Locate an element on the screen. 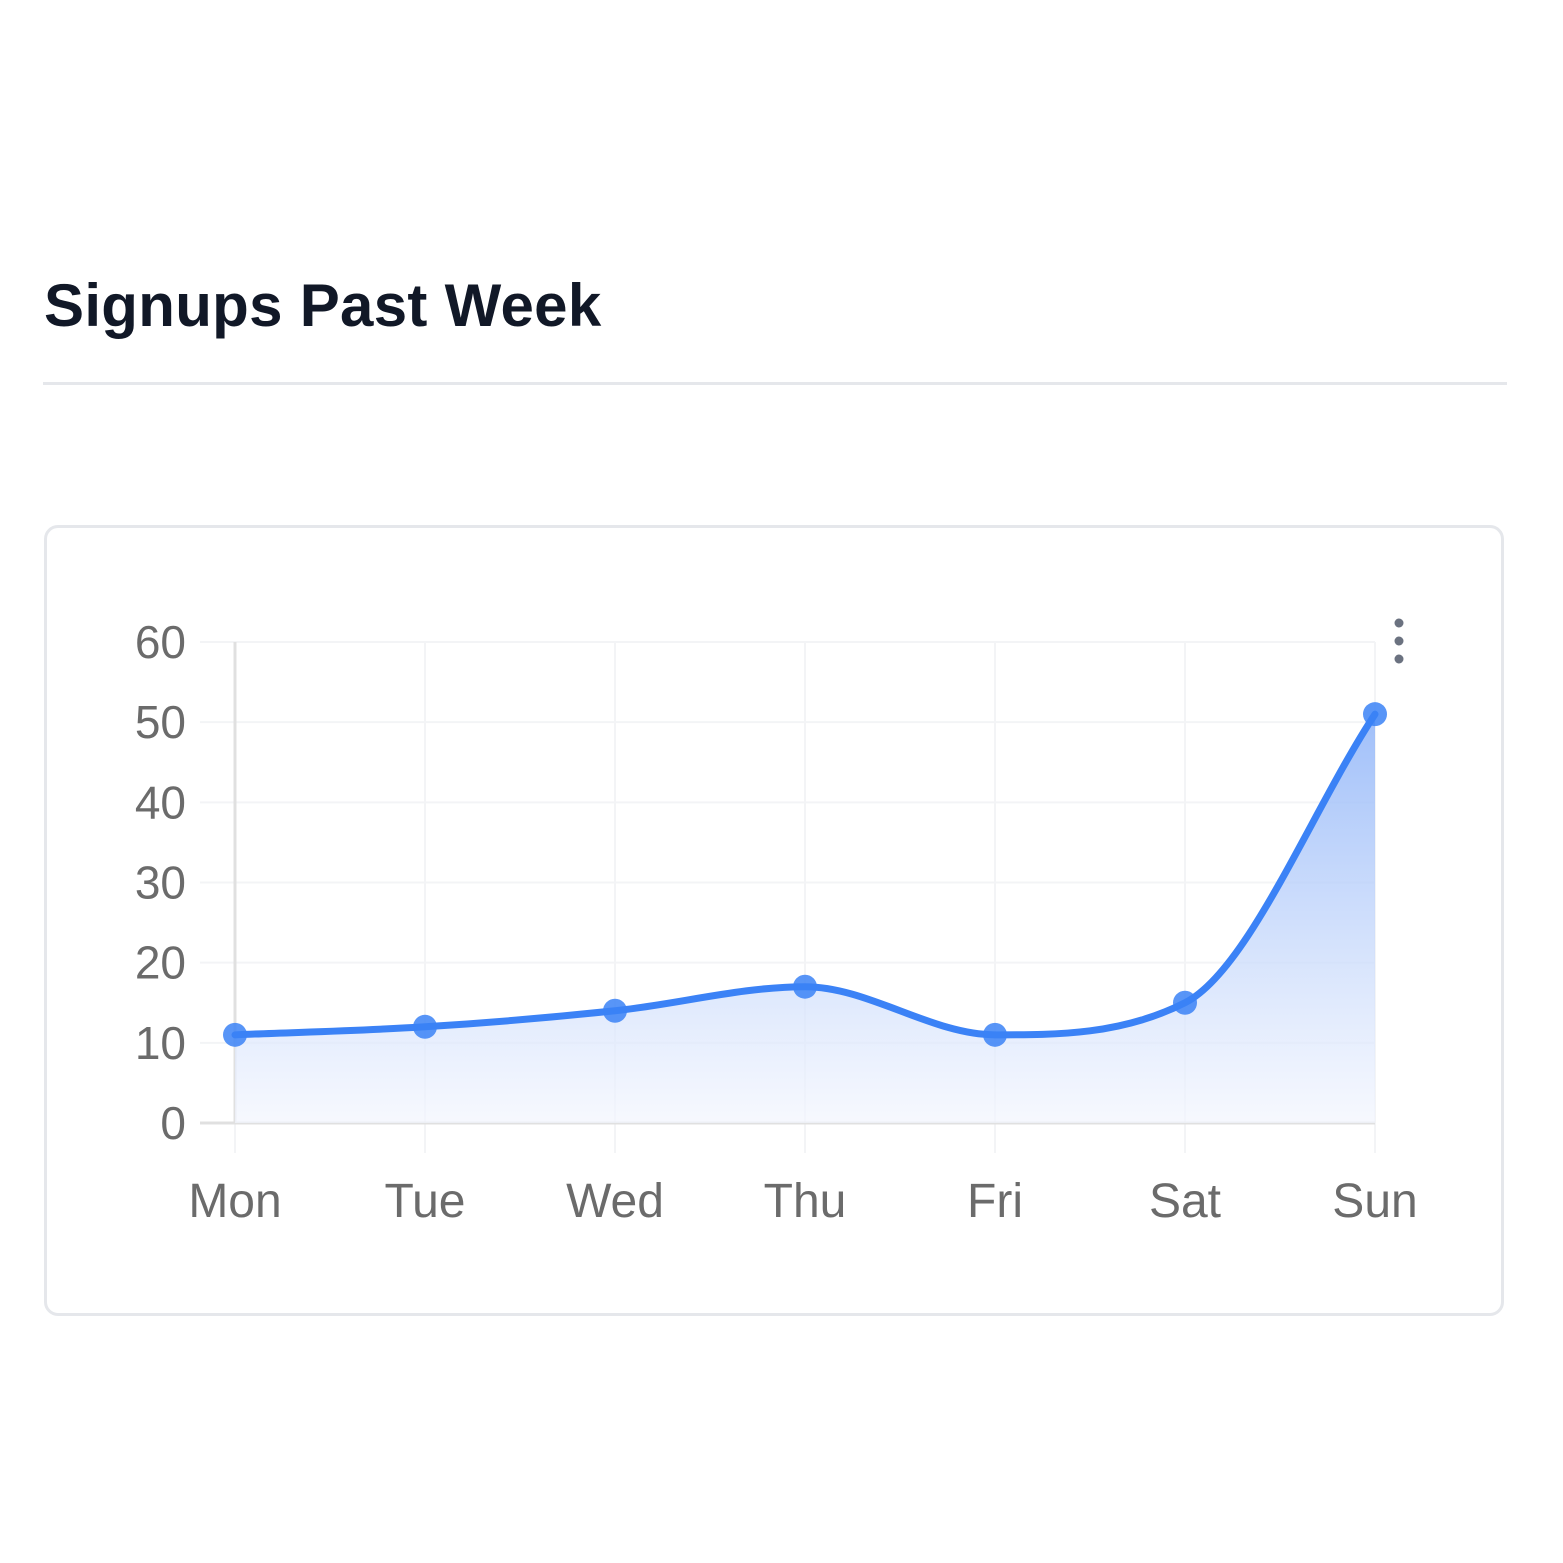 The width and height of the screenshot is (1563, 1563). y-tick-label: 10 is located at coordinates (160, 1043).